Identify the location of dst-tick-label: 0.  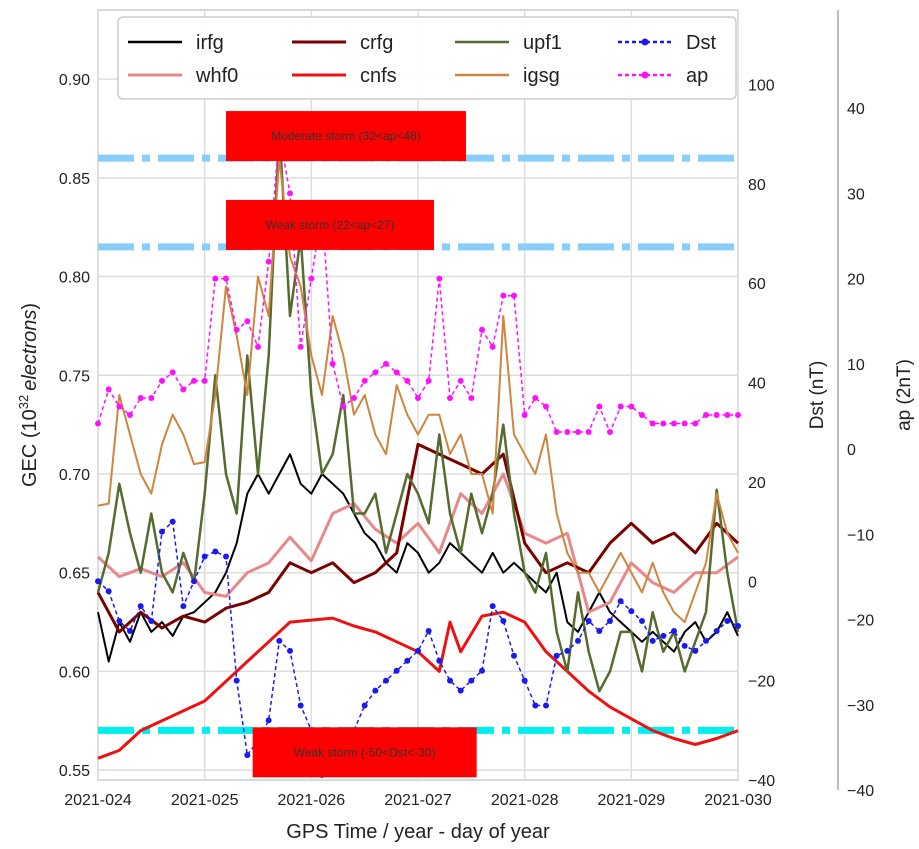
(752, 582).